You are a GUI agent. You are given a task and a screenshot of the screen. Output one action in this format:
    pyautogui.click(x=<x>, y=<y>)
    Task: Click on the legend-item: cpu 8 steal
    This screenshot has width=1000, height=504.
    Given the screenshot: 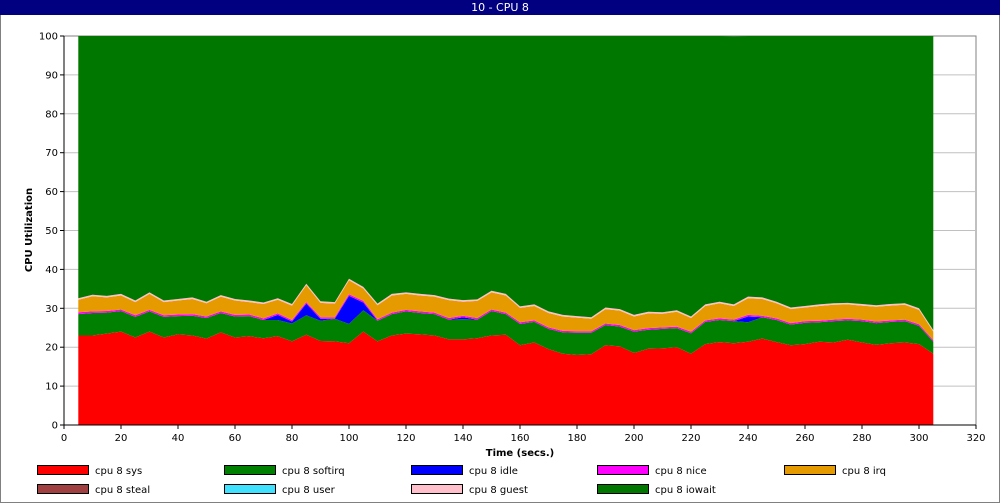 What is the action you would take?
    pyautogui.click(x=94, y=490)
    